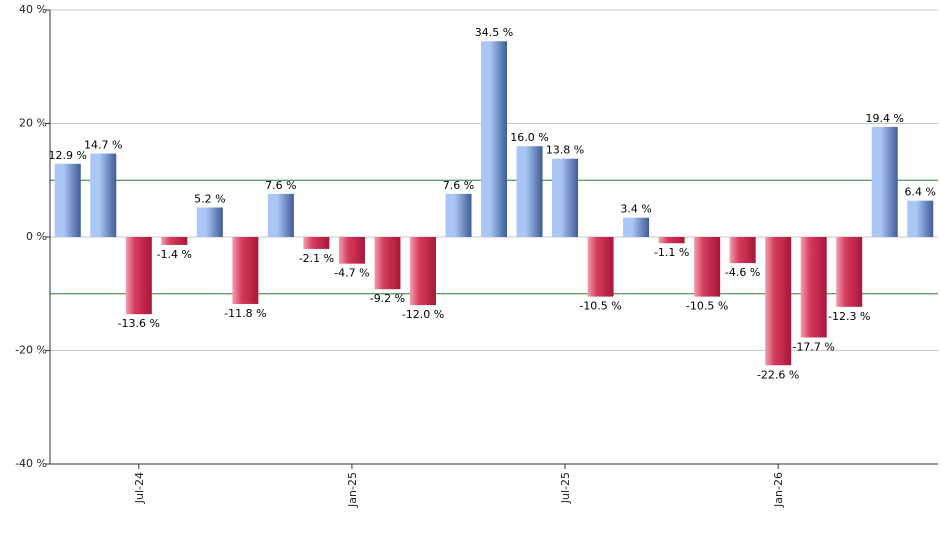 The image size is (940, 550). Describe the element at coordinates (778, 374) in the screenshot. I see `data-label: -22.6 %` at that location.